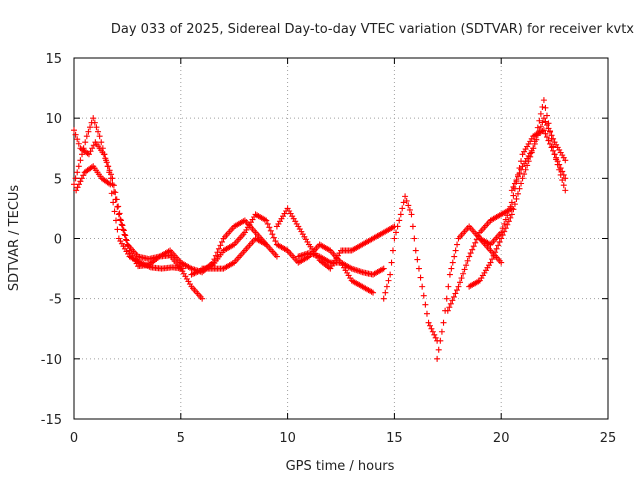  Describe the element at coordinates (74, 438) in the screenshot. I see `x-tick-label: 0` at that location.